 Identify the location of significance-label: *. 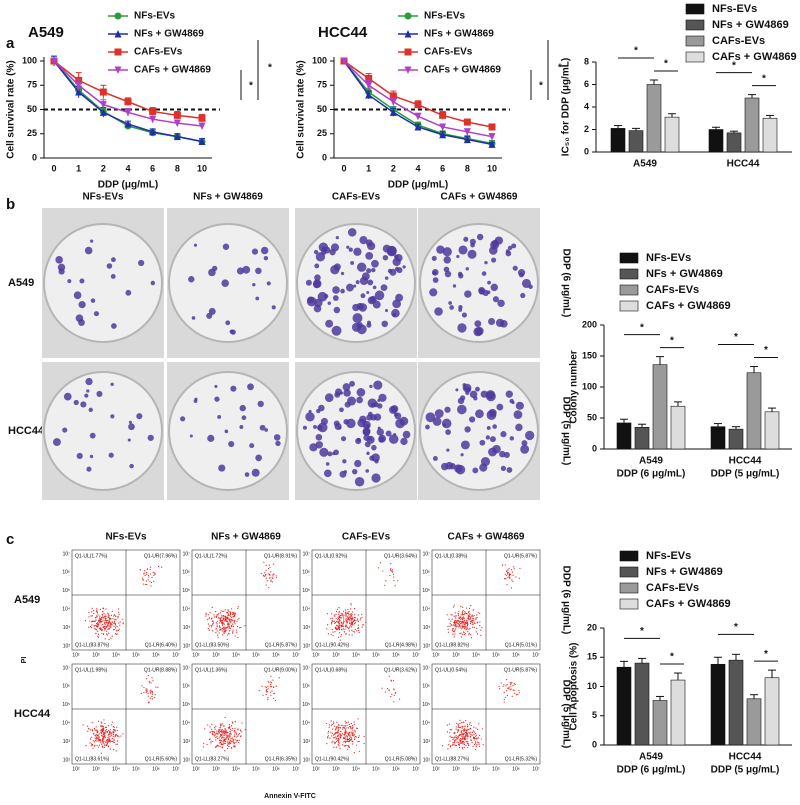
(672, 657).